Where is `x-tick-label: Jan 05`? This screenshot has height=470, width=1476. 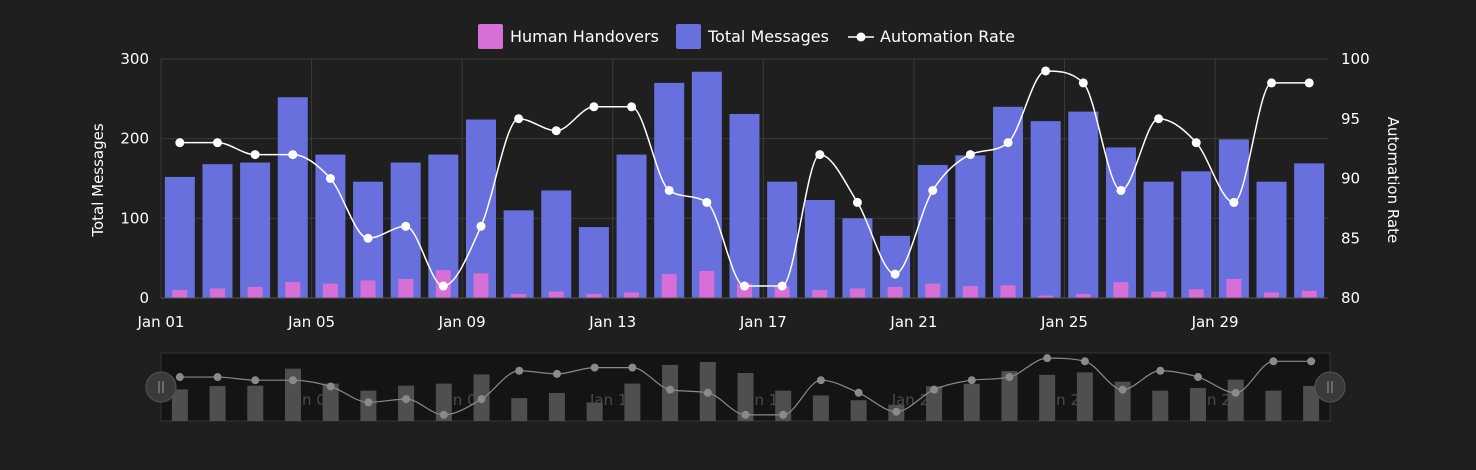
x-tick-label: Jan 05 is located at coordinates (311, 322).